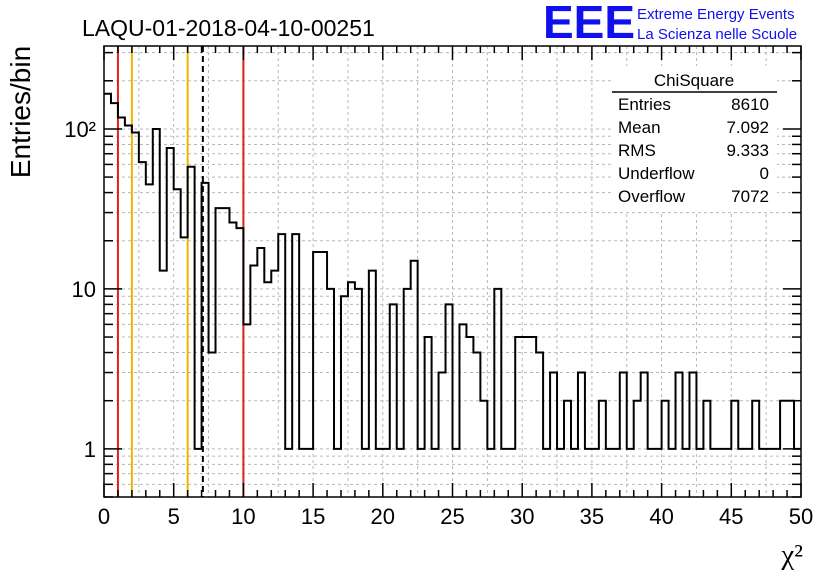 This screenshot has width=836, height=572. Describe the element at coordinates (522, 516) in the screenshot. I see `x-tick-label: 30` at that location.